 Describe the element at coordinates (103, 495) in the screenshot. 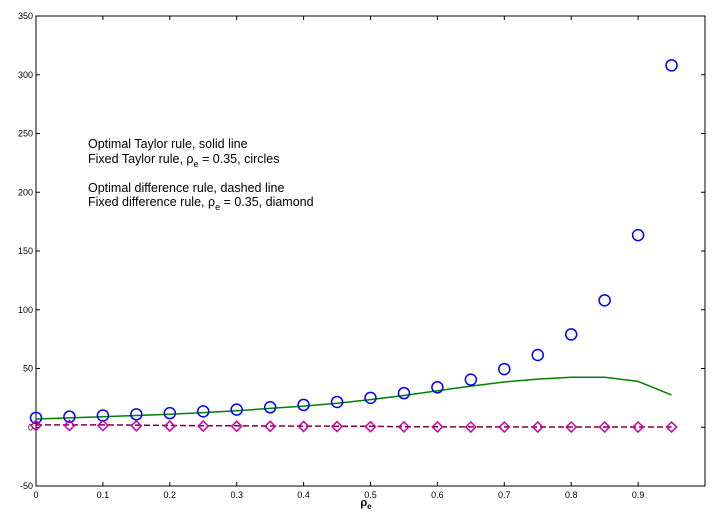

I see `x-tick-label: 0.1` at that location.